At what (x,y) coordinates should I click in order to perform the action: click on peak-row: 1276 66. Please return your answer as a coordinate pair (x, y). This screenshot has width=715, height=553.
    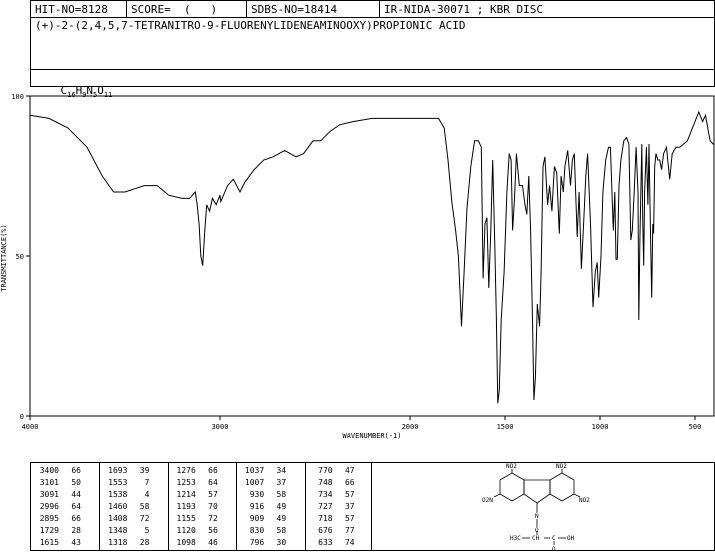
    Looking at the image, I should click on (204, 471).